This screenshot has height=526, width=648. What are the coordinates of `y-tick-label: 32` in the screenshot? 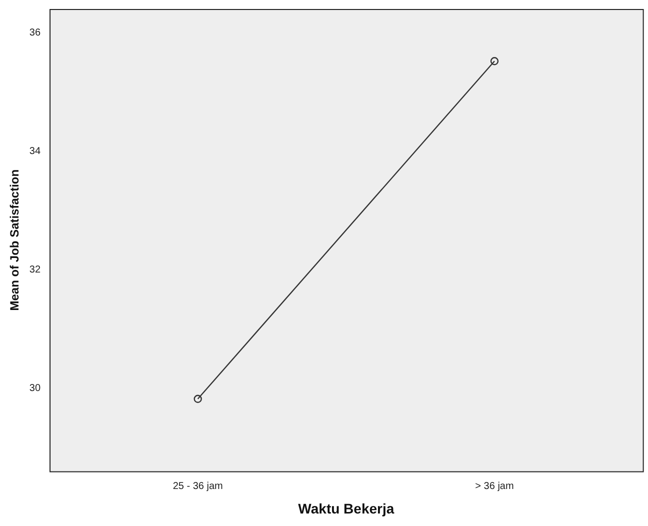 It's located at (35, 270).